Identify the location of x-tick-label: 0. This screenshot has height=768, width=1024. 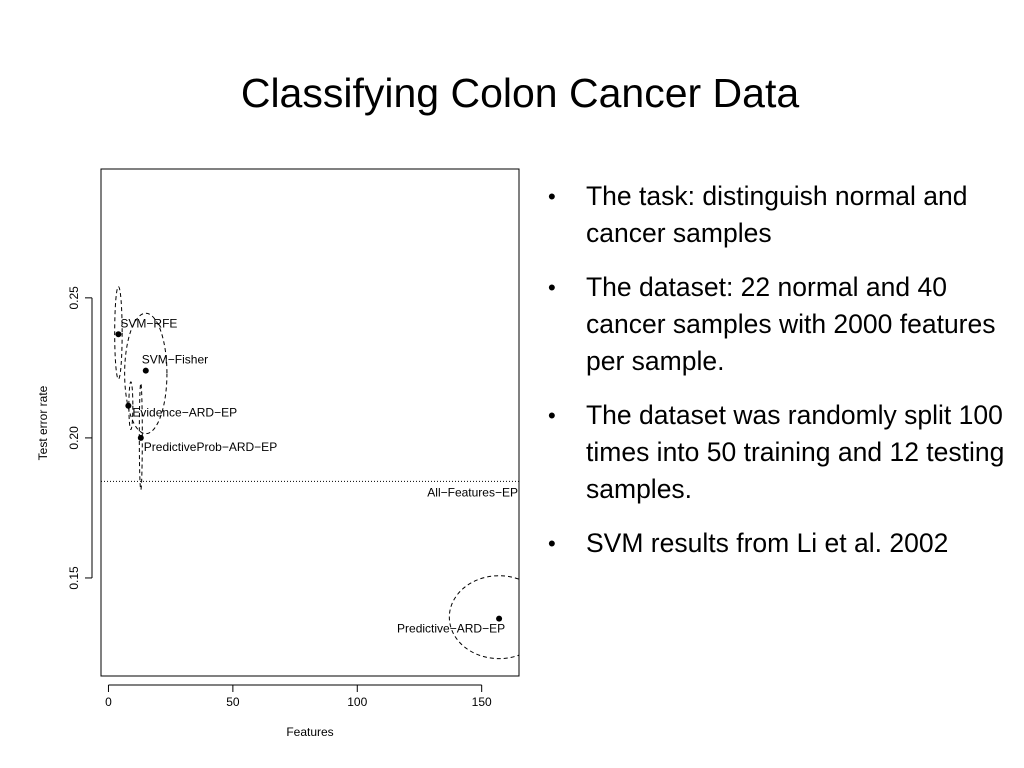
(108, 702).